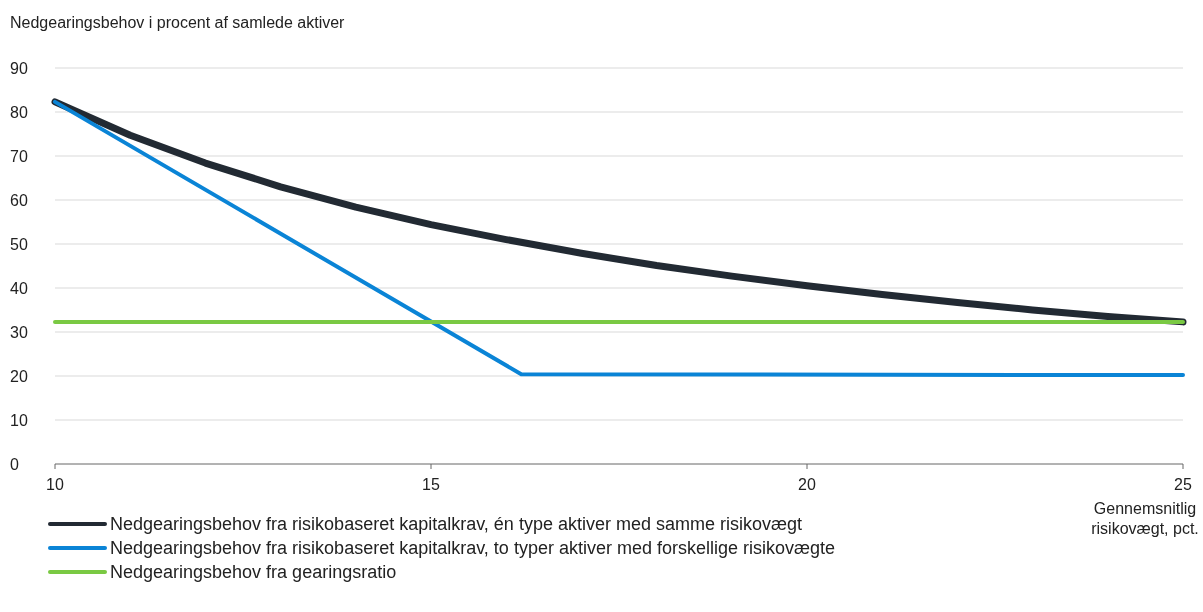  What do you see at coordinates (456, 524) in the screenshot?
I see `legend-label: Nedgearingsbehov fra risikobaseret kapitalkrav, én type aktiver med samme risikovægt` at bounding box center [456, 524].